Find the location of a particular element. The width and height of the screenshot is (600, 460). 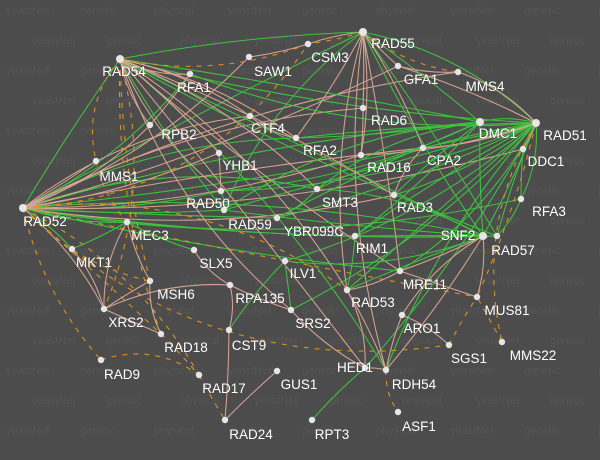

gene-node-rad57 is located at coordinates (497, 236).